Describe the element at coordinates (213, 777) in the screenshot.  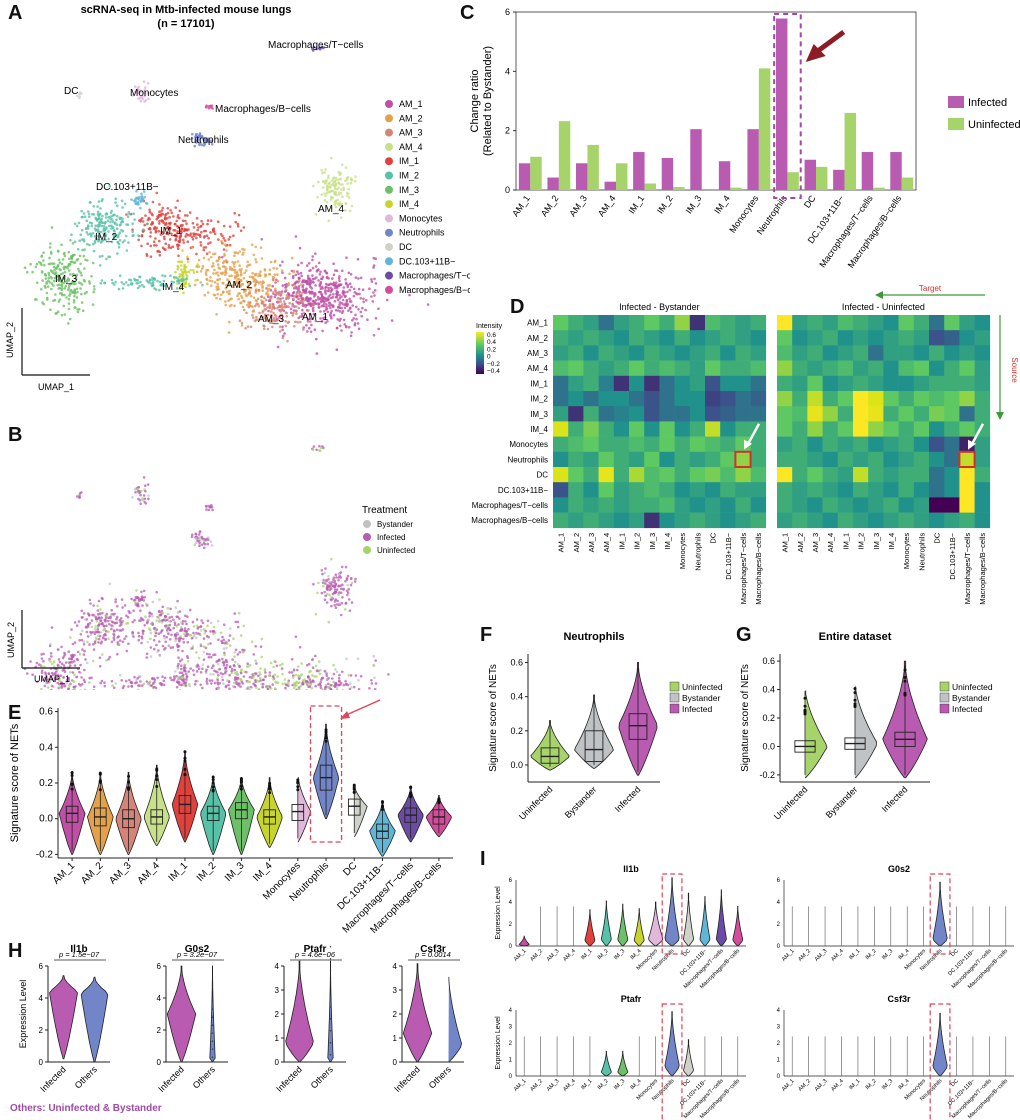
I see `e-violin-im-2-outlier` at that location.